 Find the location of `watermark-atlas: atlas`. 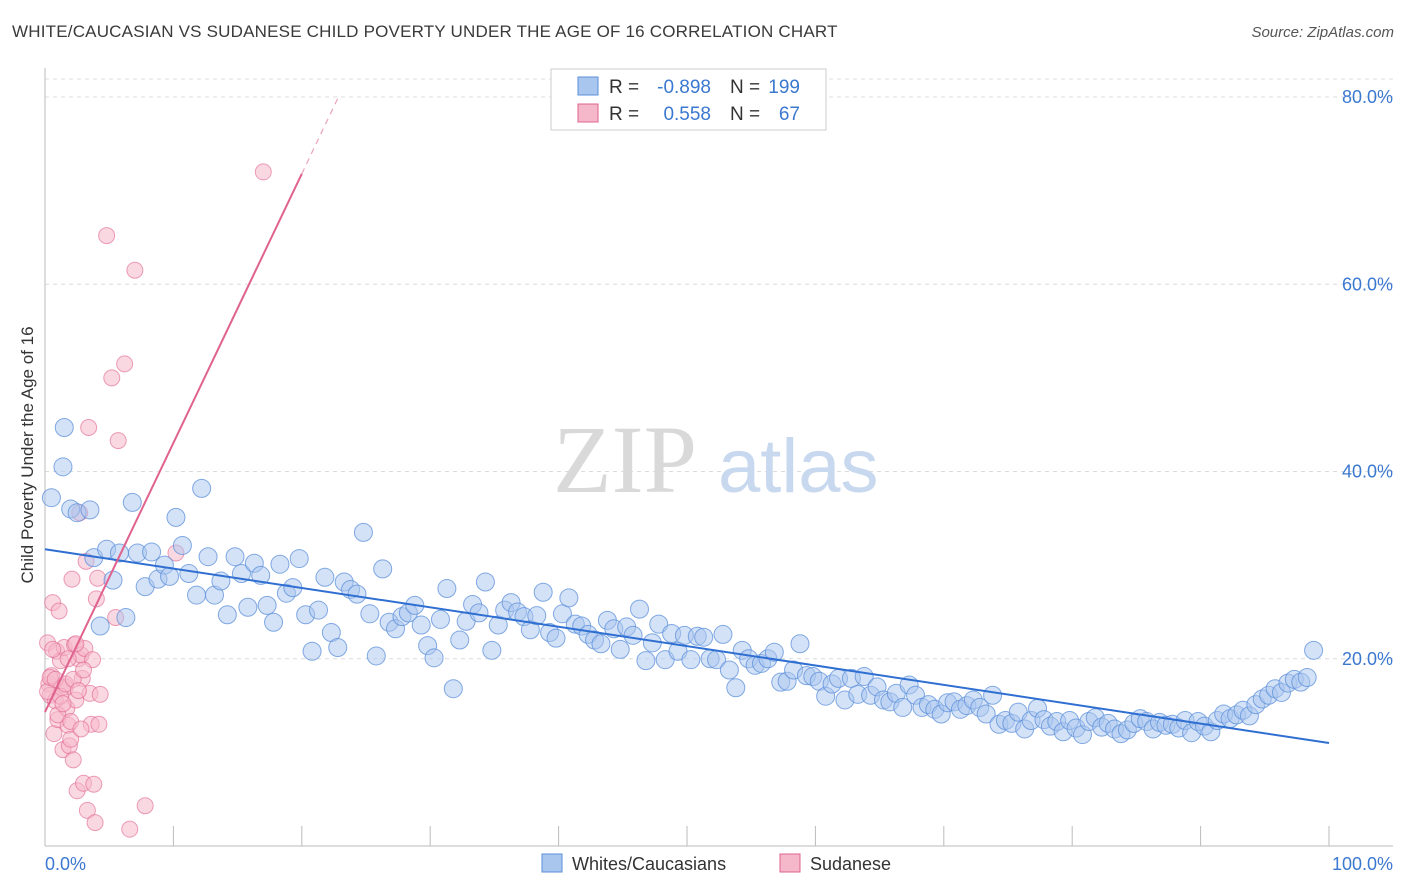

watermark-atlas: atlas is located at coordinates (798, 466).